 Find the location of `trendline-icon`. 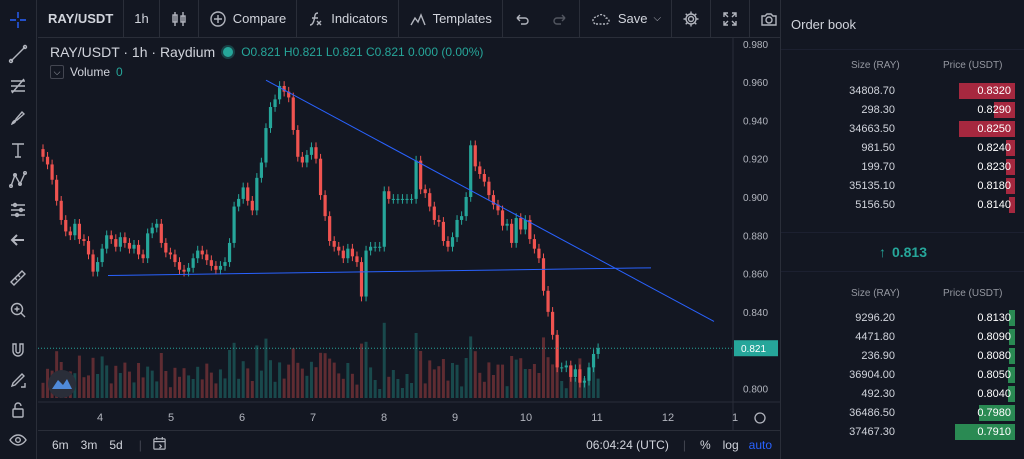

trendline-icon is located at coordinates (18, 54).